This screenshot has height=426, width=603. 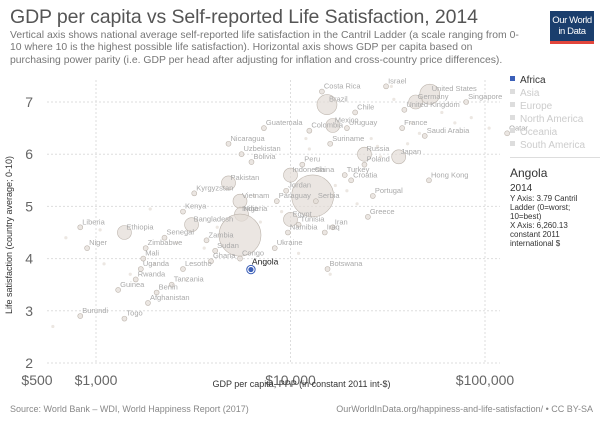 What do you see at coordinates (251, 269) in the screenshot?
I see `data-point-angola` at bounding box center [251, 269].